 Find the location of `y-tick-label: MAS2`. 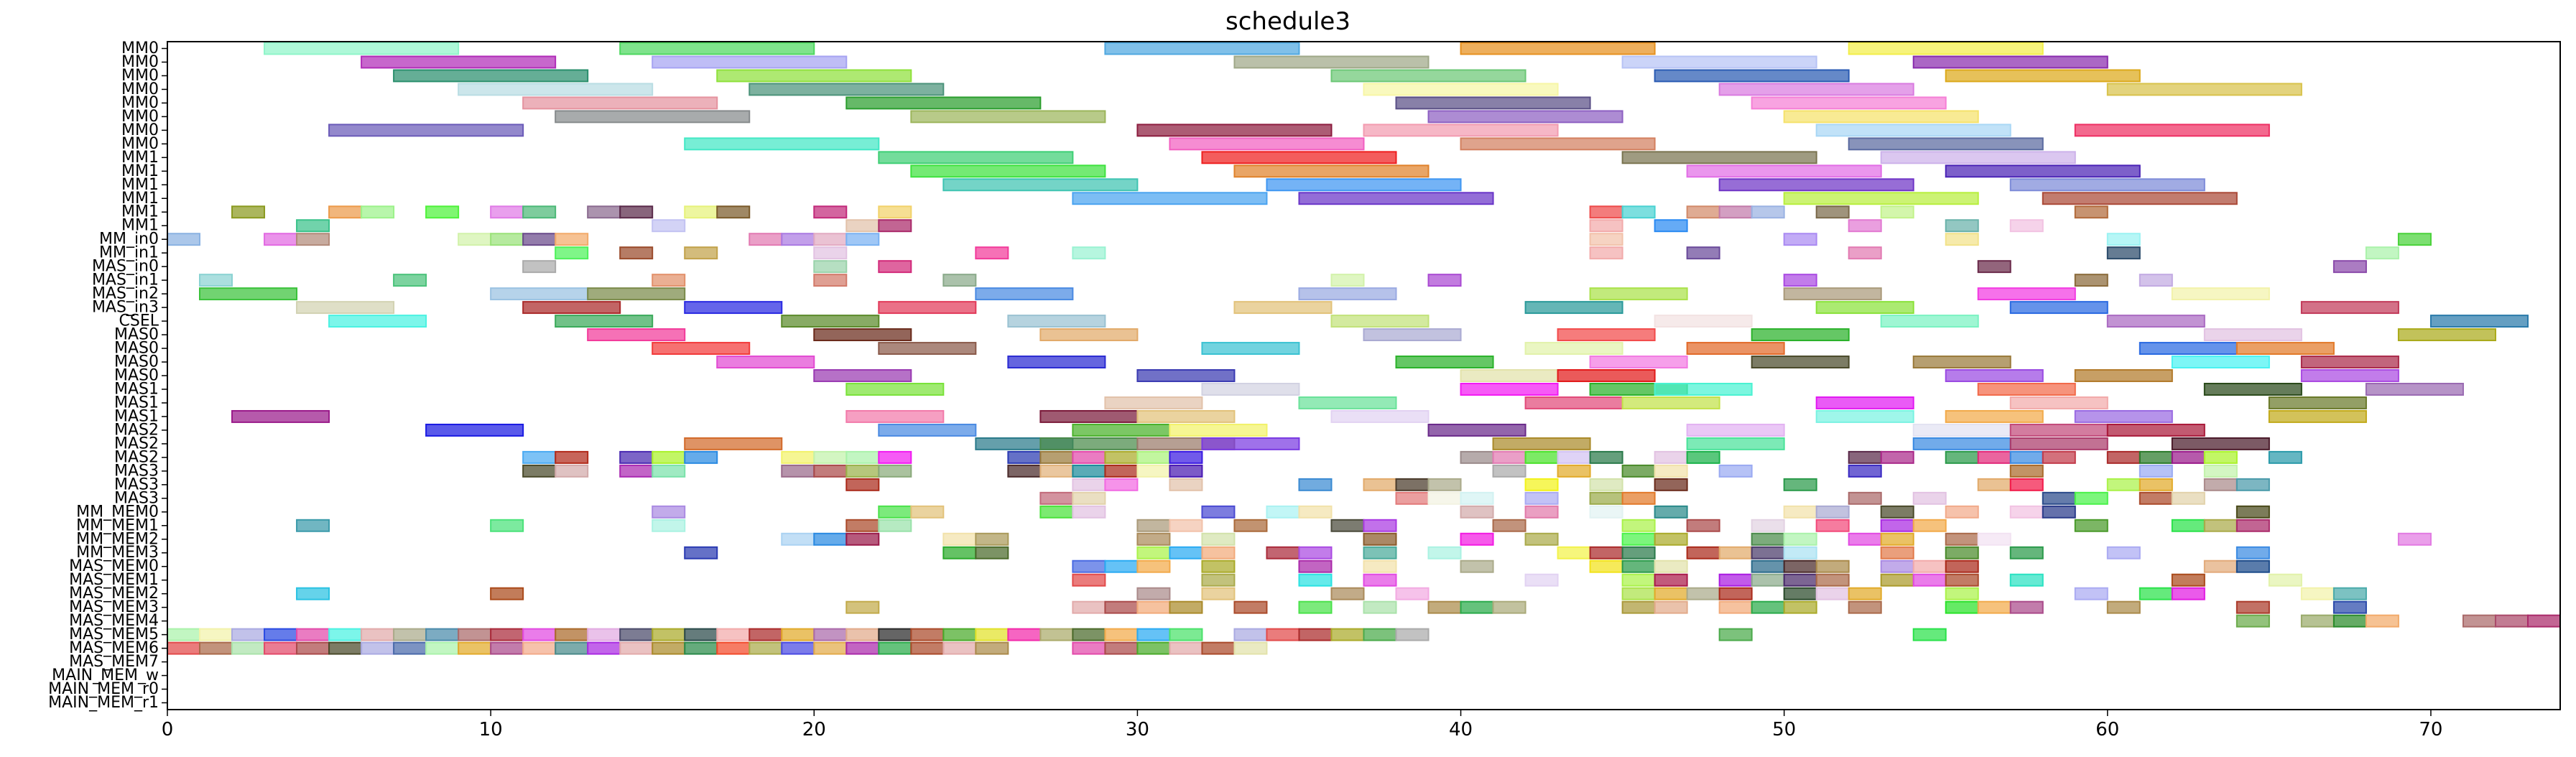

y-tick-label: MAS2 is located at coordinates (136, 430).